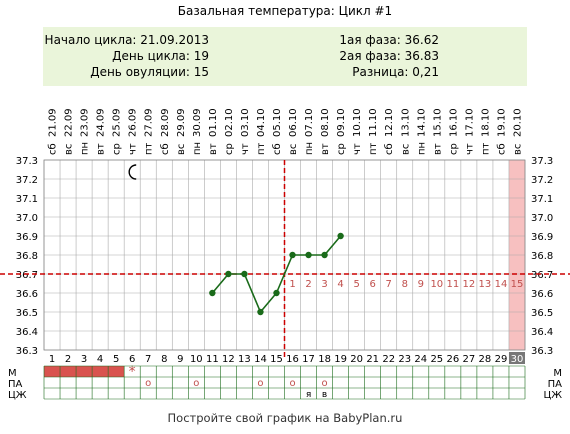 Image resolution: width=570 pixels, height=434 pixels. Describe the element at coordinates (340, 359) in the screenshot. I see `day-number-label: 19` at that location.